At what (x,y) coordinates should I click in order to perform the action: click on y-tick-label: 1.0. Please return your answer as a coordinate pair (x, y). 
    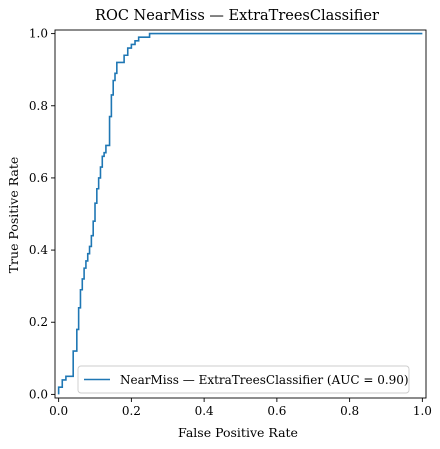
    Looking at the image, I should click on (38, 34).